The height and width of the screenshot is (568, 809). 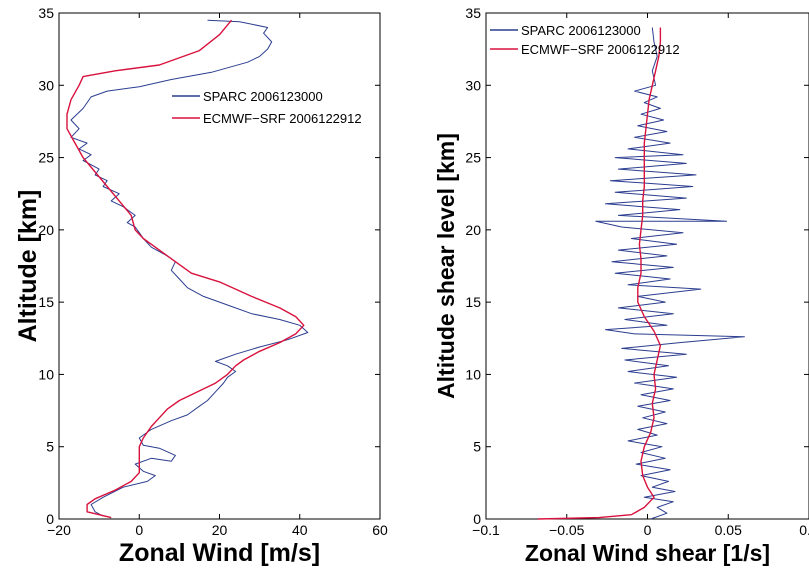 What do you see at coordinates (219, 553) in the screenshot?
I see `x-axis-title: Zonal Wind [m/s]` at bounding box center [219, 553].